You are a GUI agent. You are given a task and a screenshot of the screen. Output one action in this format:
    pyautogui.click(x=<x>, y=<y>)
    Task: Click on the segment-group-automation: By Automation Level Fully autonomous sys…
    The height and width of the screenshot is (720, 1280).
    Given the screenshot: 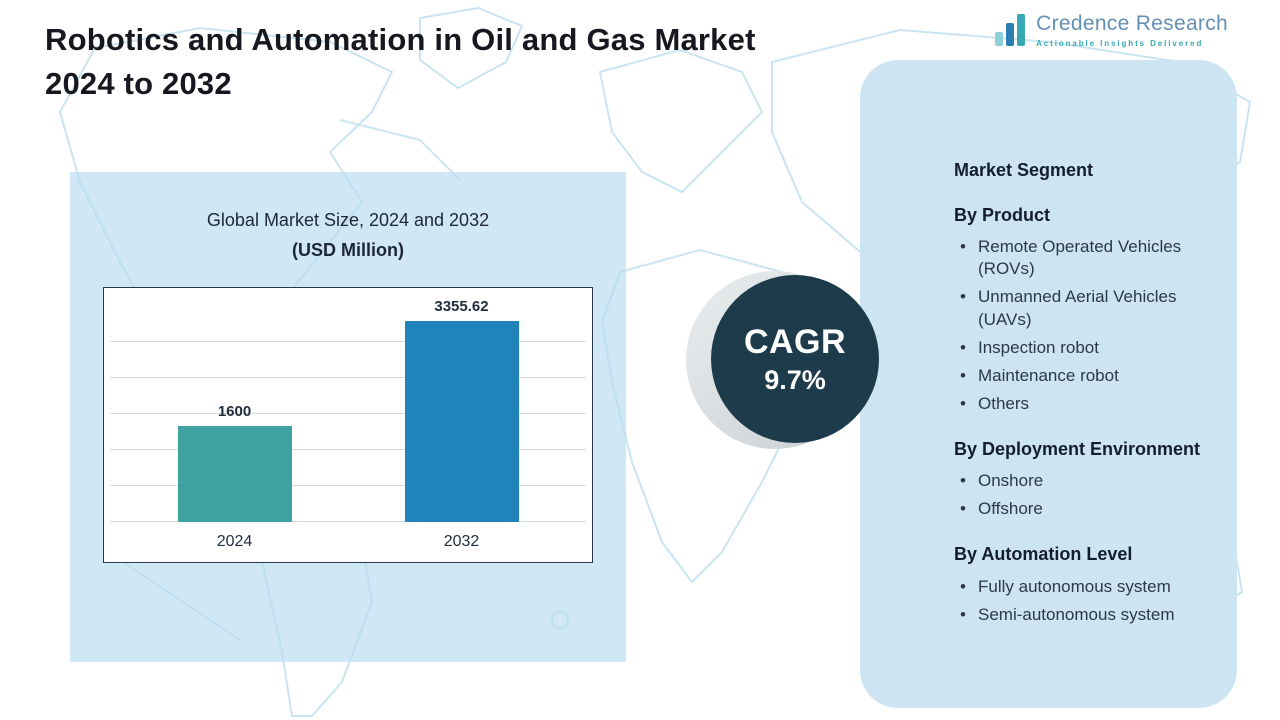 What is the action you would take?
    pyautogui.click(x=1081, y=584)
    